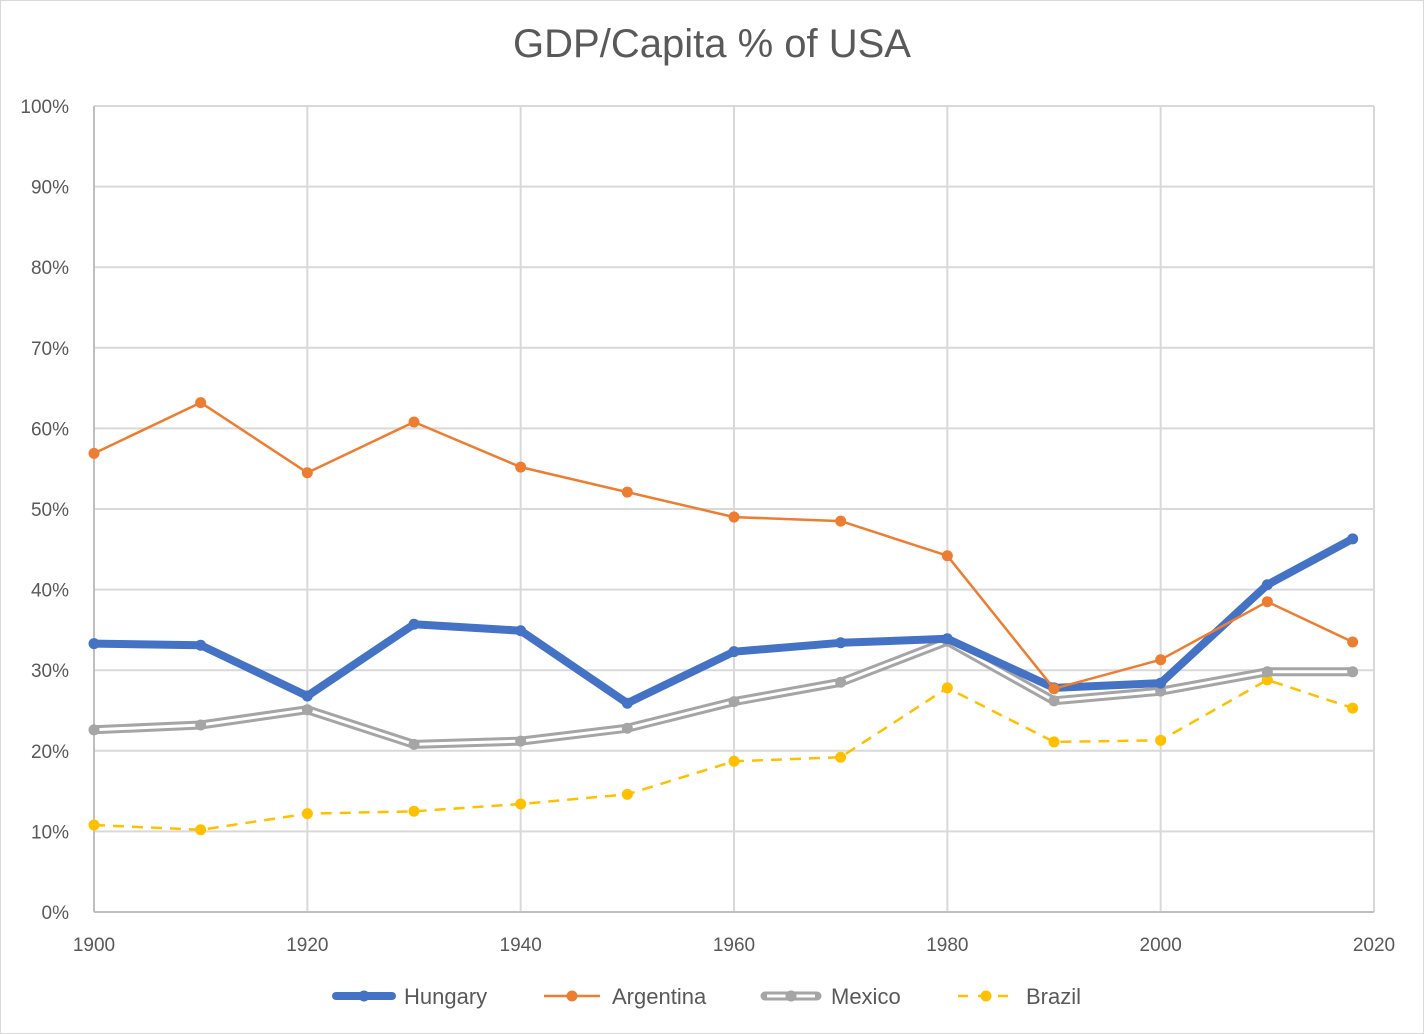 This screenshot has width=1424, height=1034. What do you see at coordinates (1161, 945) in the screenshot?
I see `x-tick-label: 2000` at bounding box center [1161, 945].